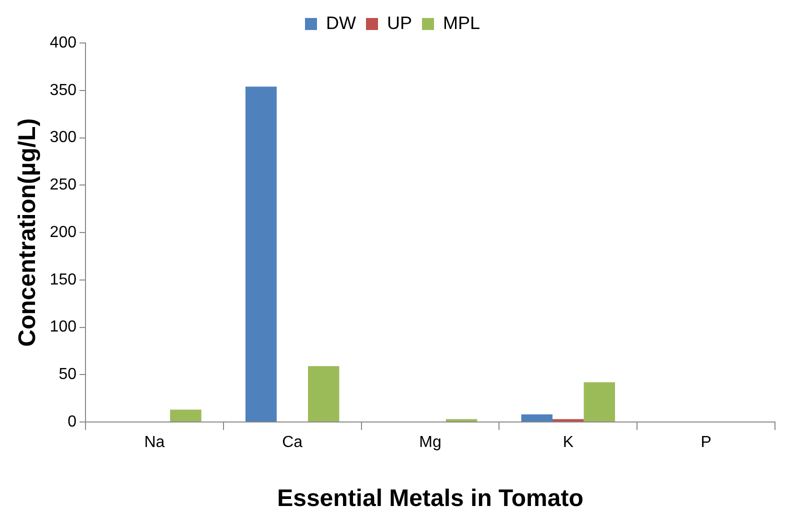 This screenshot has height=523, width=785. What do you see at coordinates (72, 421) in the screenshot?
I see `y-tick-label: 0` at bounding box center [72, 421].